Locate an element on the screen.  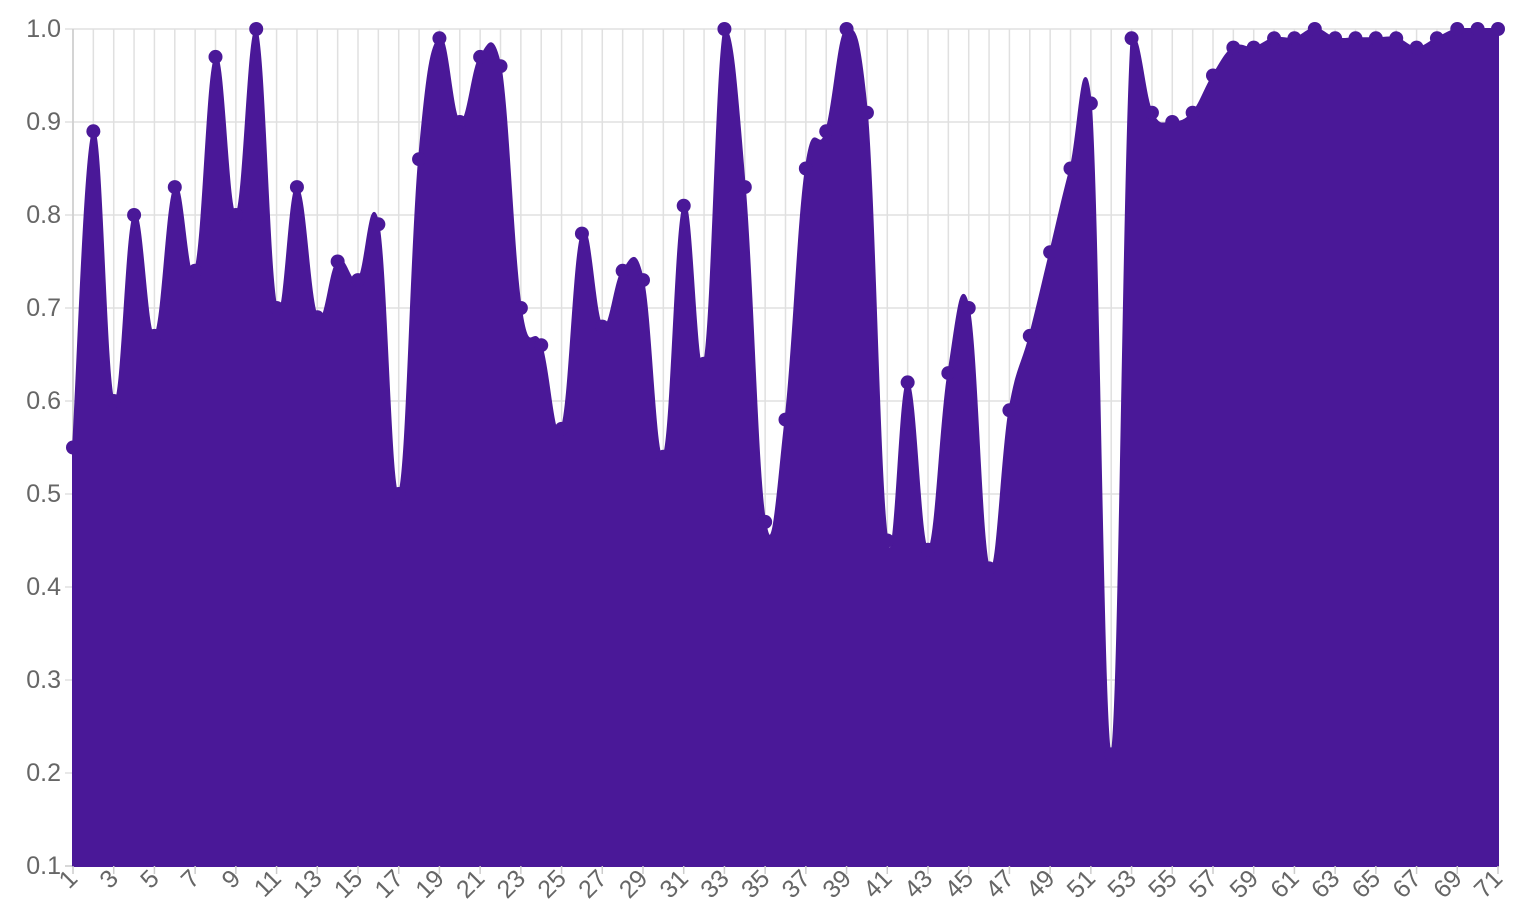
x-tick-label: 1 is located at coordinates (69, 879).